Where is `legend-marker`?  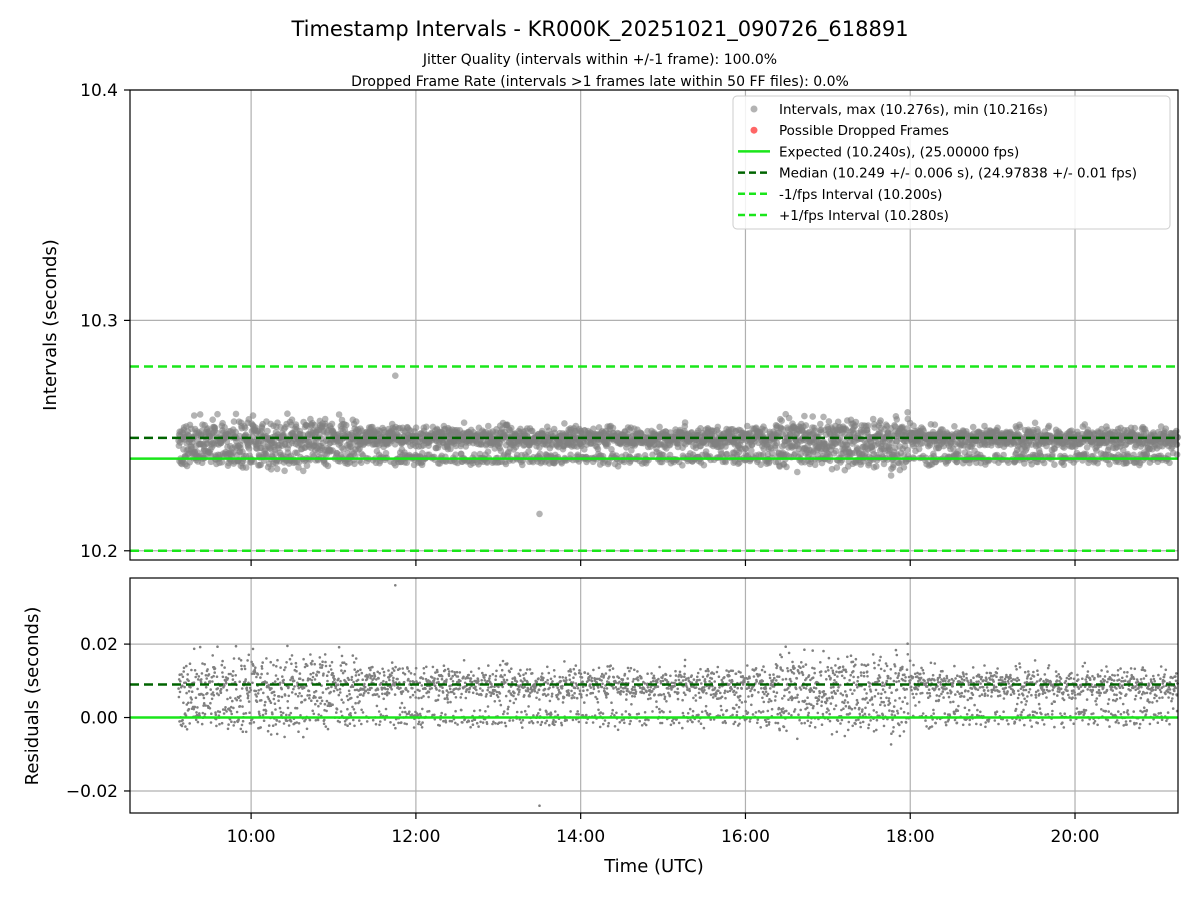 legend-marker is located at coordinates (754, 109).